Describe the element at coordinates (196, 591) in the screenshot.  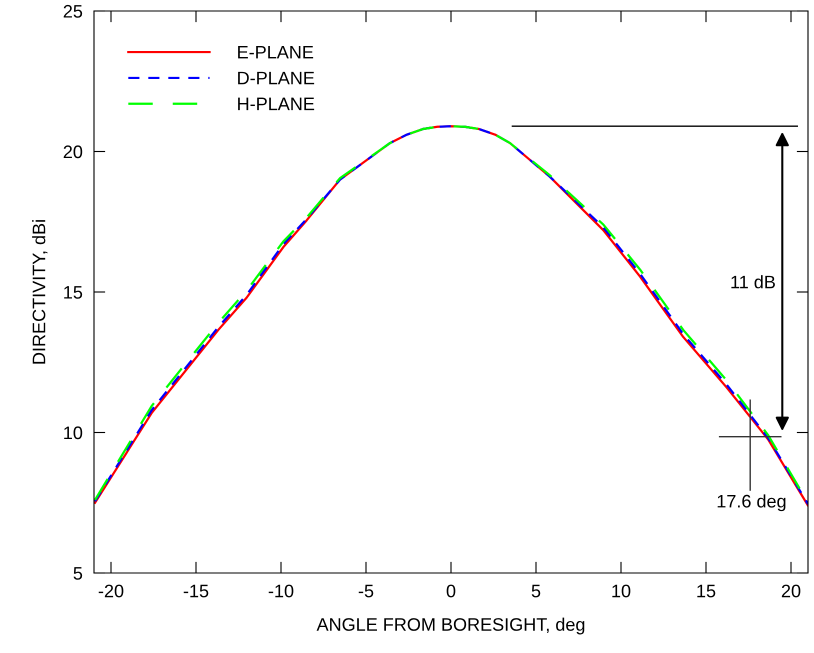
I see `x-tick-label: -15` at that location.